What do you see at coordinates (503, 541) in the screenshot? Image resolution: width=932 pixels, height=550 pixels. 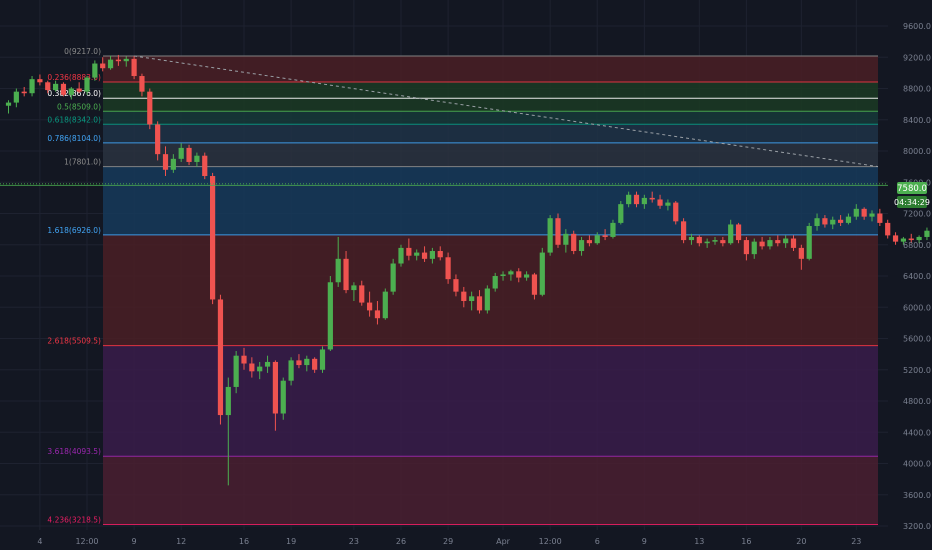 I see `time-tick-label: Apr` at bounding box center [503, 541].